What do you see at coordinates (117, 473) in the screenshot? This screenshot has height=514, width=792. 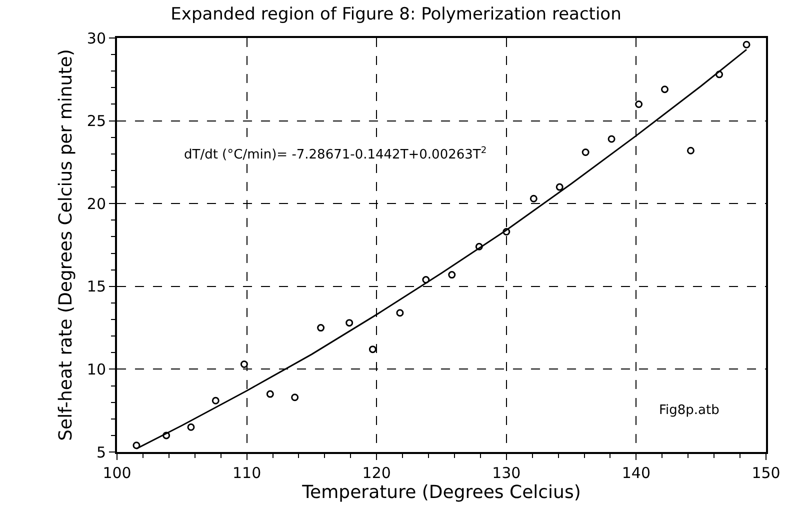 I see `x-tick-label: 100` at bounding box center [117, 473].